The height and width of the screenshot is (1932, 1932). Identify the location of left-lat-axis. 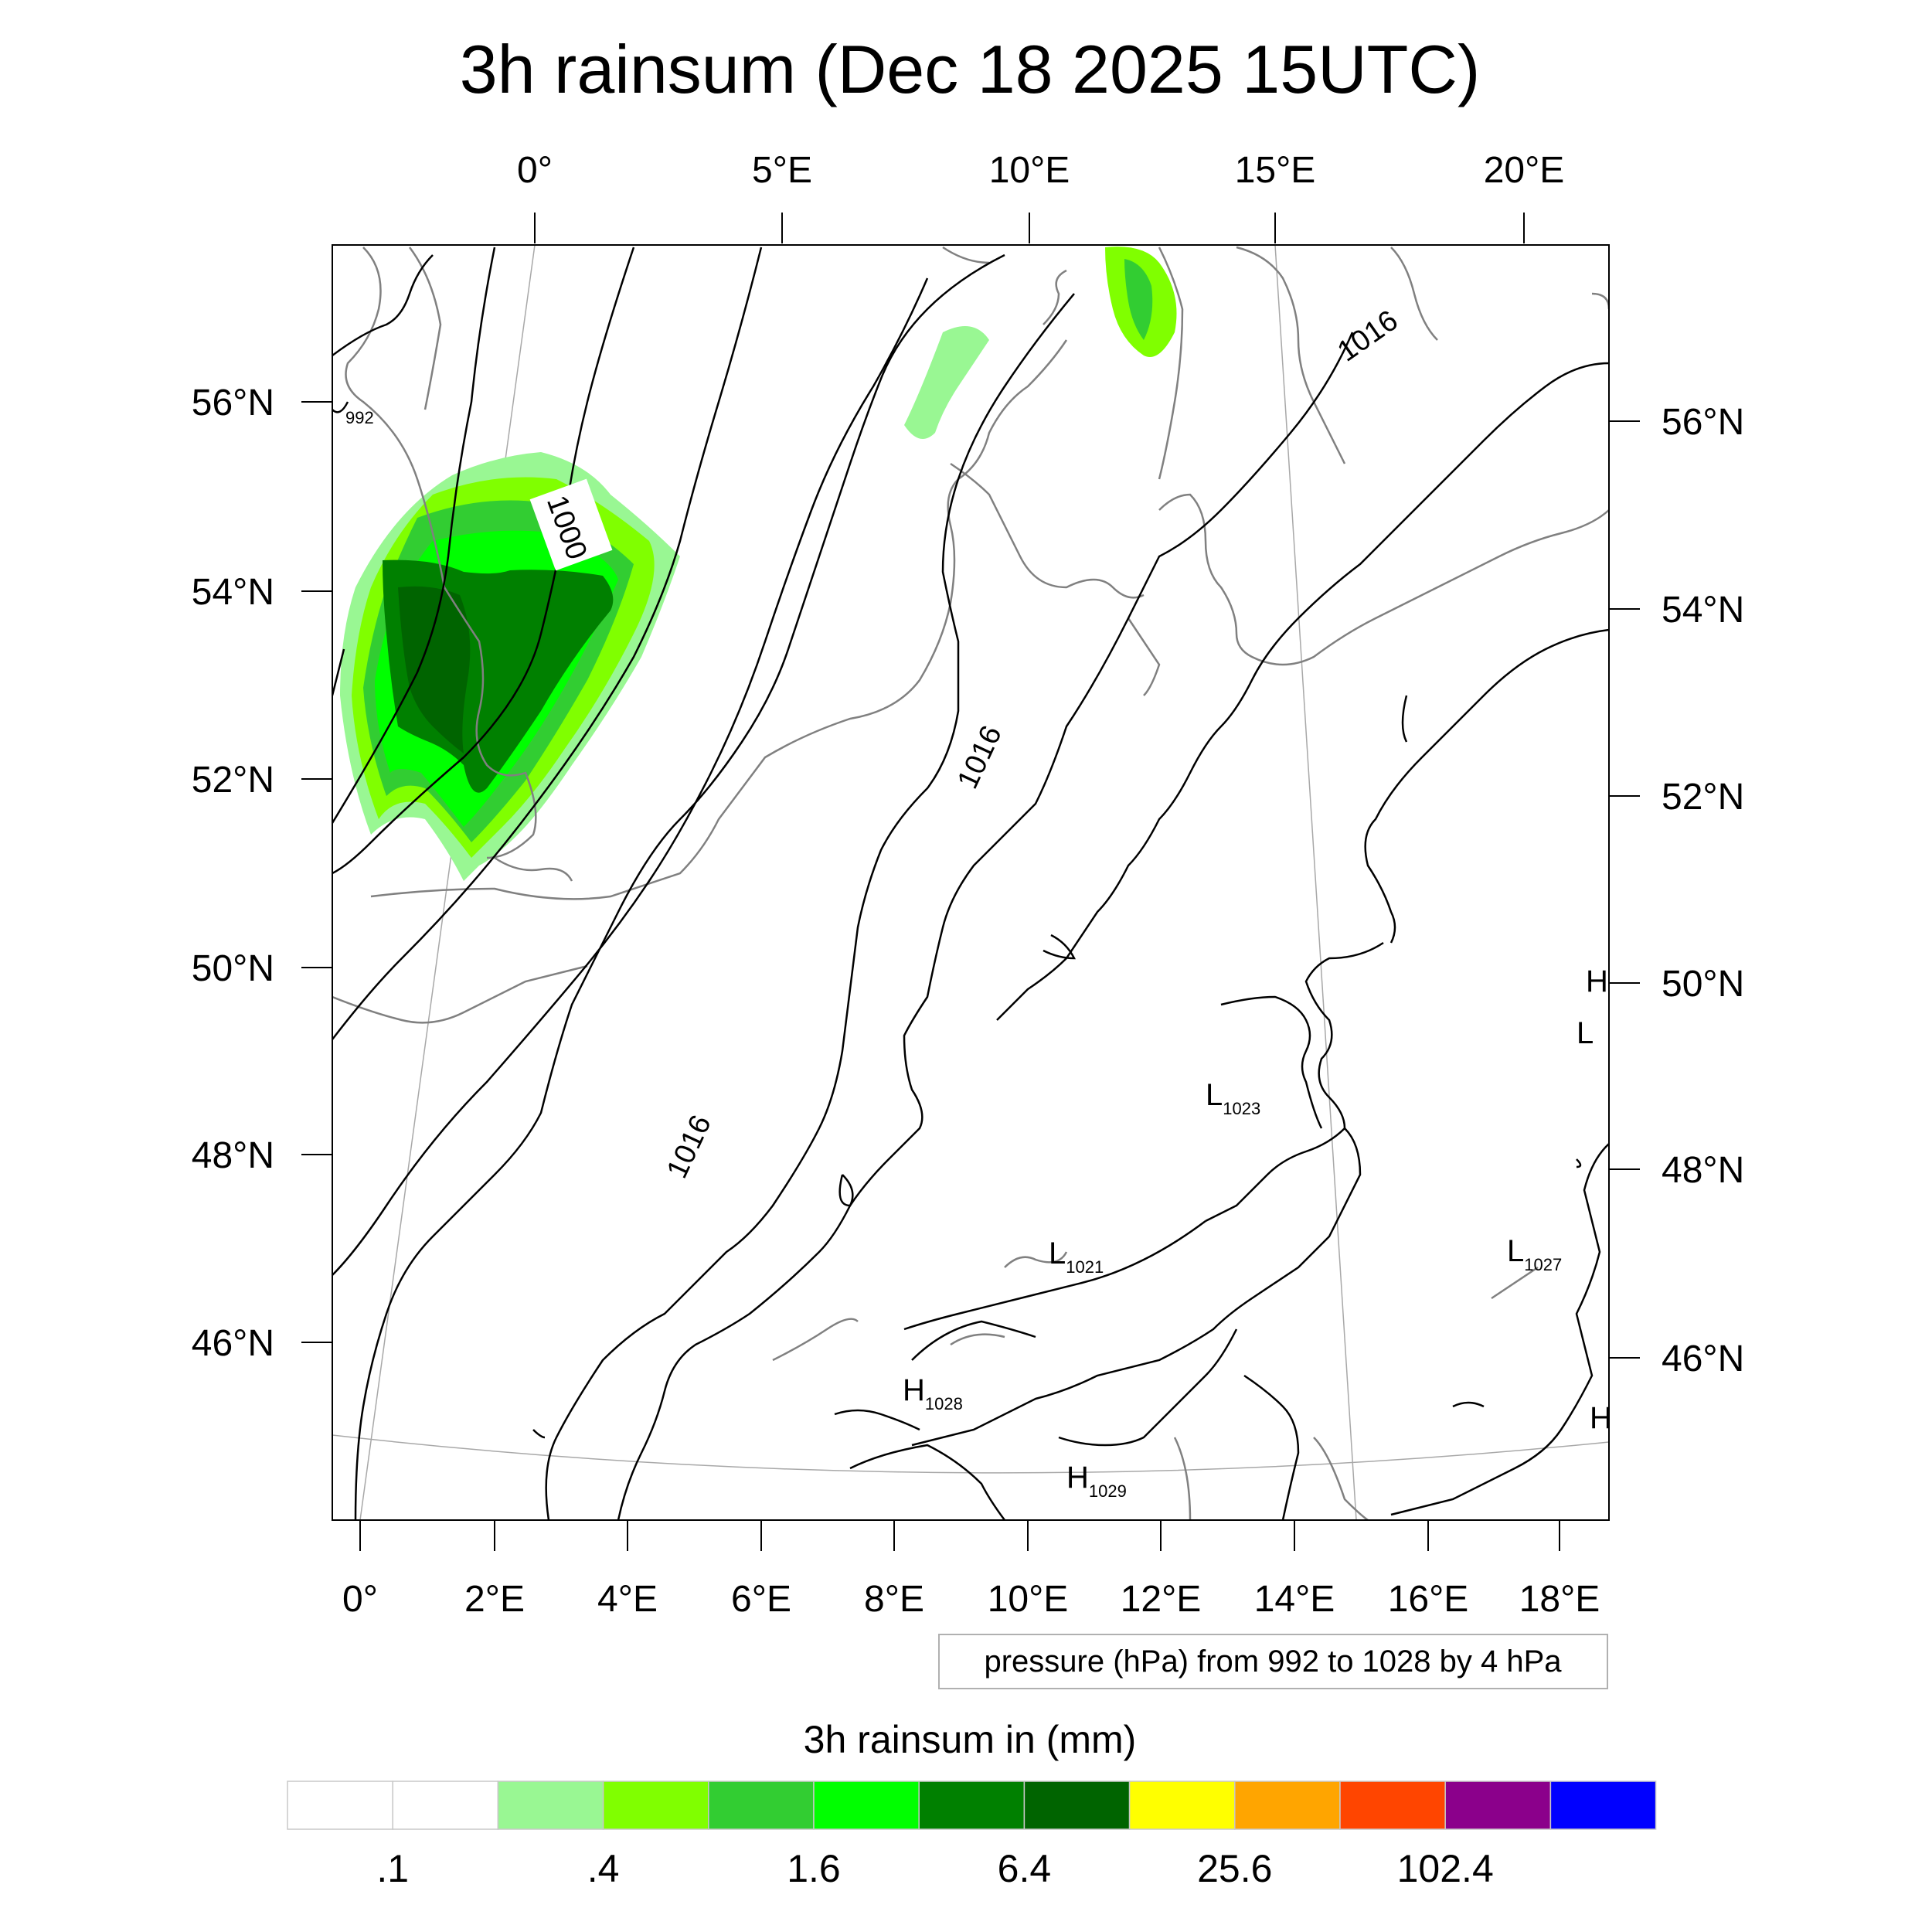
(316, 872).